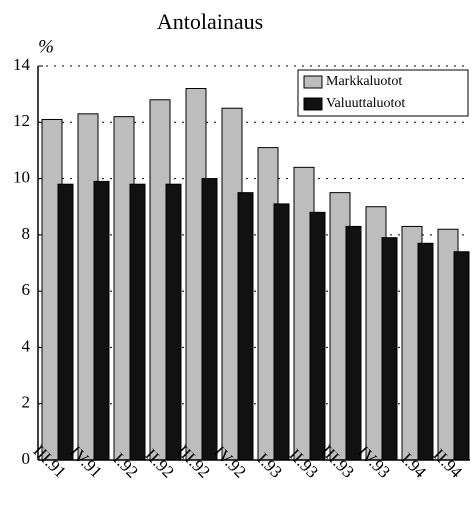 This screenshot has height=515, width=476. I want to click on chart-title: Antolainaus, so click(210, 21).